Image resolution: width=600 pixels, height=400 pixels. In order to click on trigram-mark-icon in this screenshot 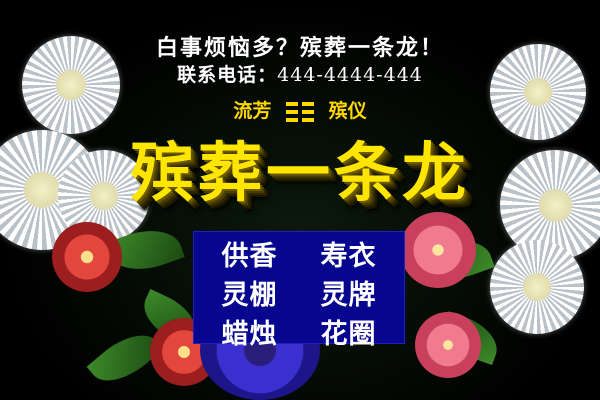, I will do `click(300, 111)`.